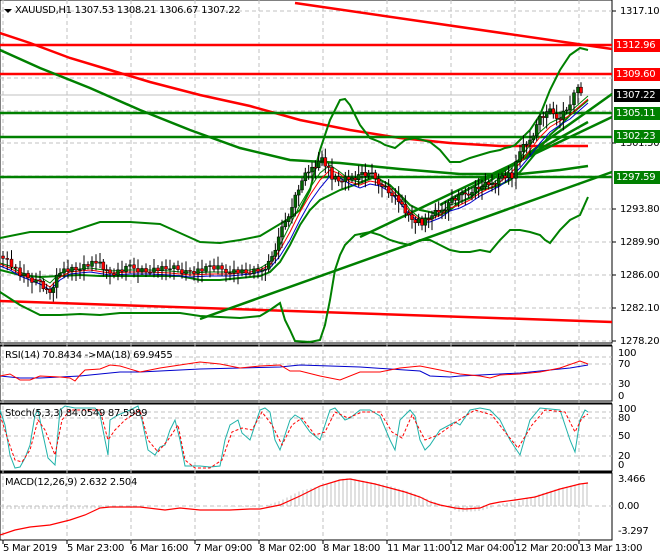 Image resolution: width=660 pixels, height=560 pixels. Describe the element at coordinates (640, 143) in the screenshot. I see `price-tick: 1301.50` at that location.